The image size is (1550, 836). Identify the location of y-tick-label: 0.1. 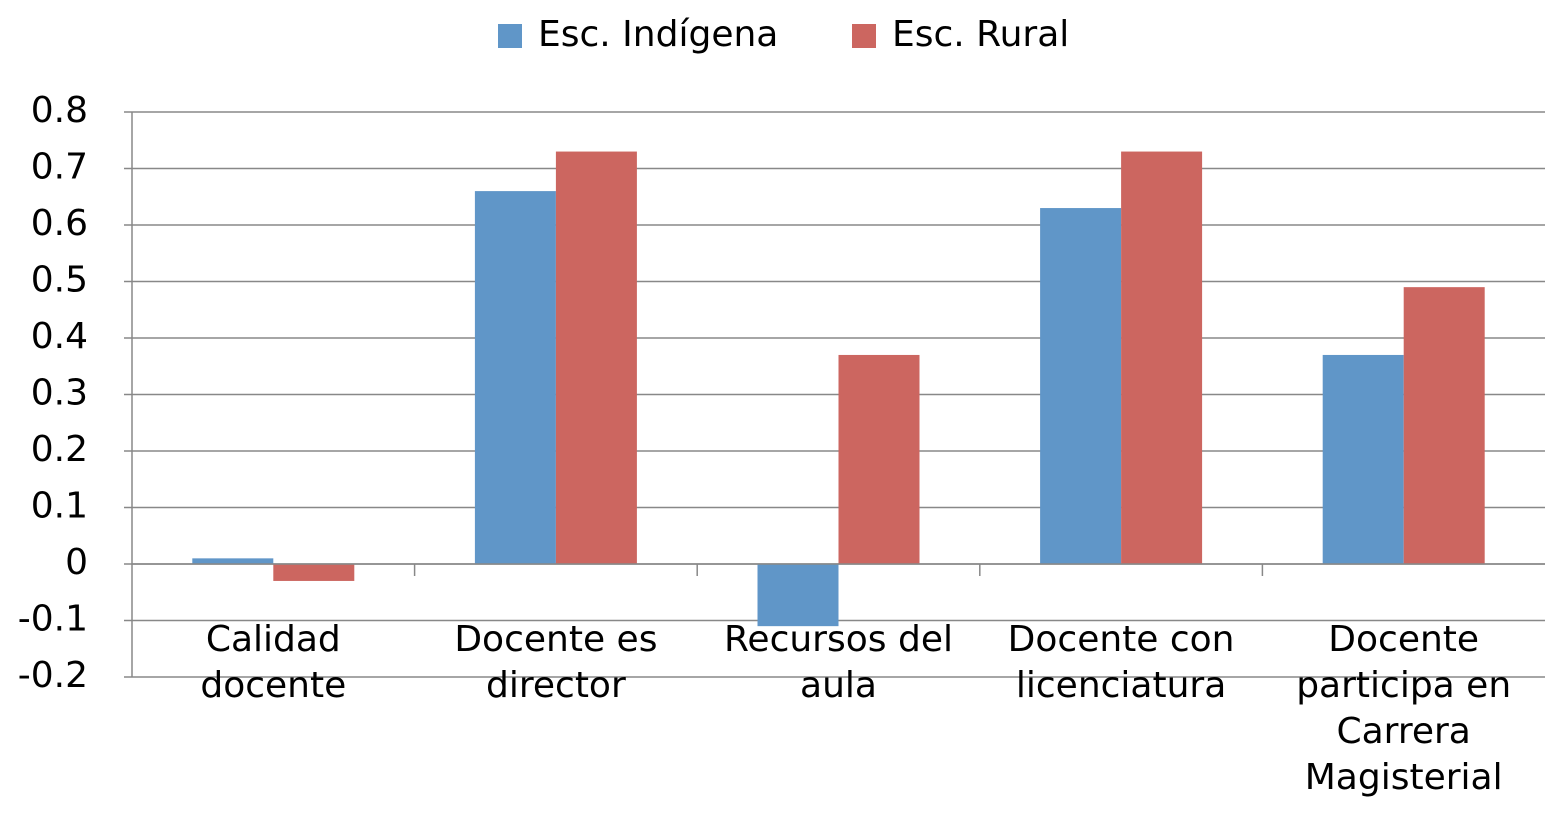
(59, 506).